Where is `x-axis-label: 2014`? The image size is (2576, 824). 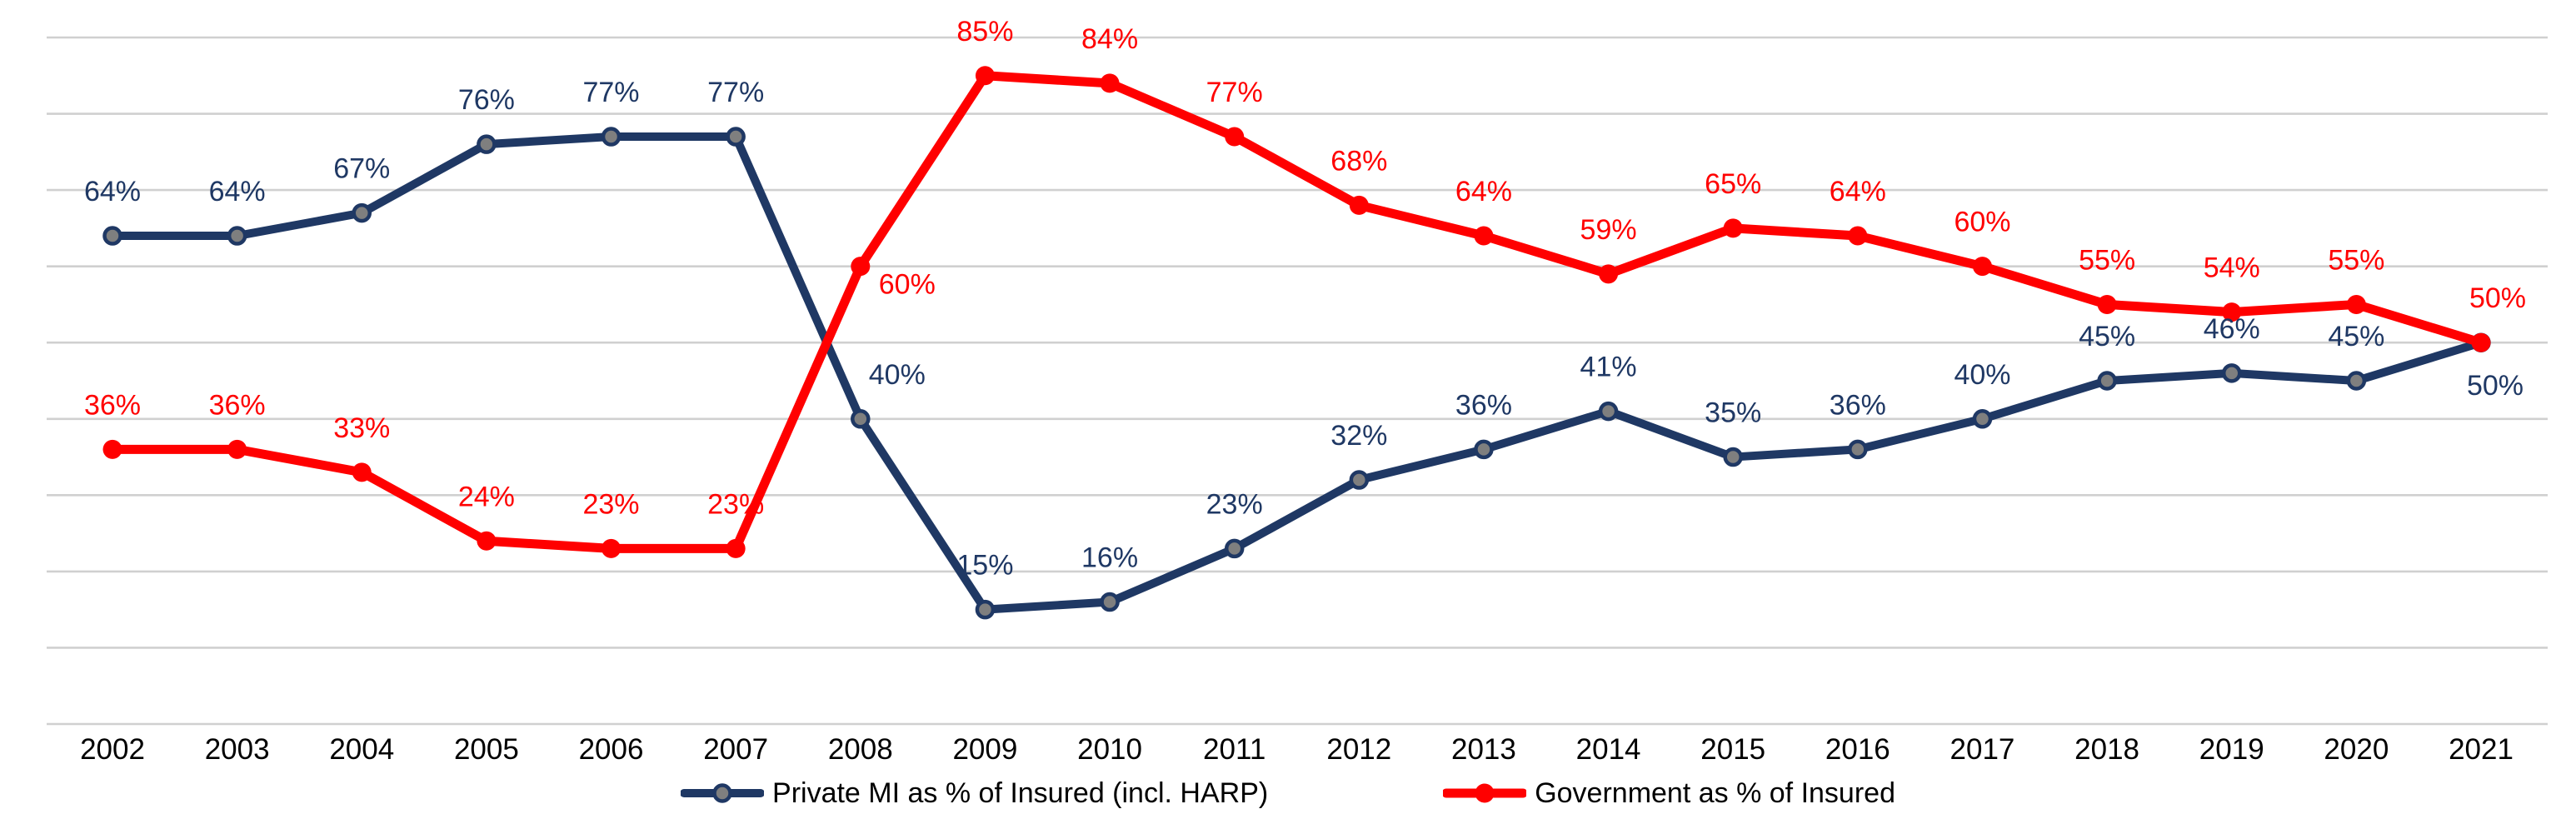
x-axis-label: 2014 is located at coordinates (1608, 749).